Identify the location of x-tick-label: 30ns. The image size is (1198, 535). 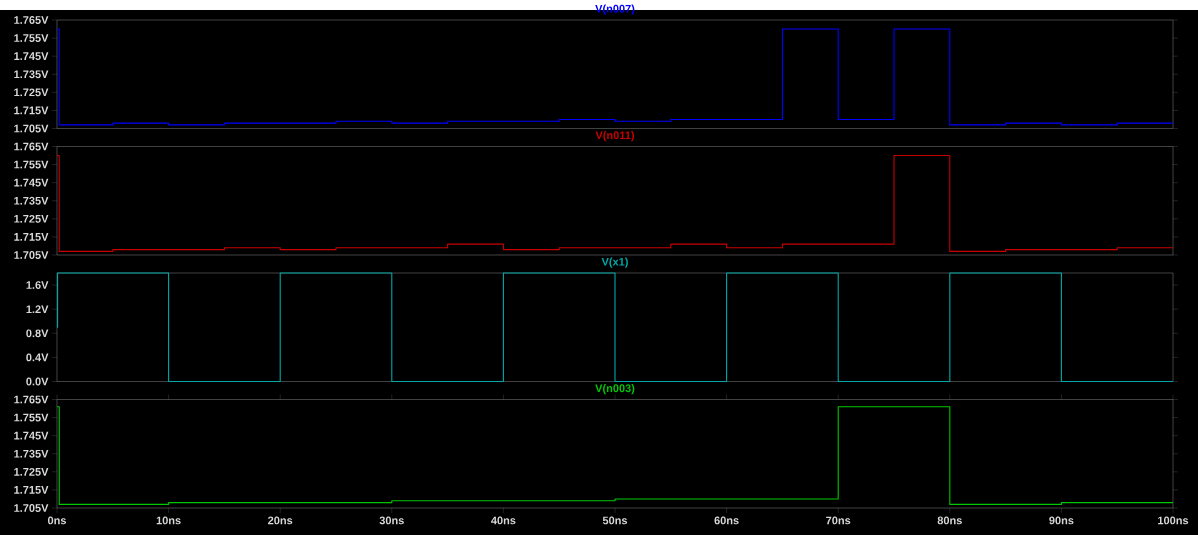
(391, 520).